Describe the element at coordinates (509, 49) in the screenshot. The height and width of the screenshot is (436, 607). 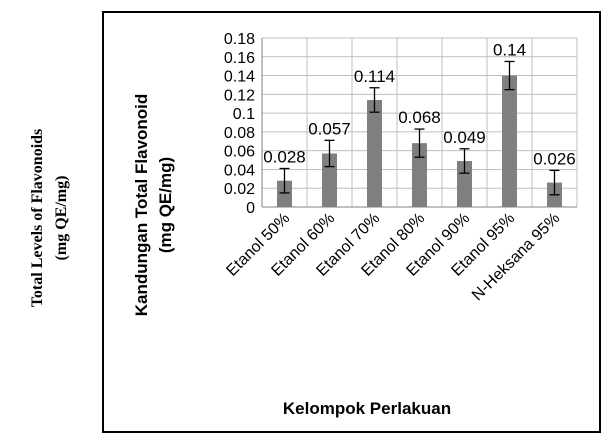
I see `data-label: 0.14` at that location.